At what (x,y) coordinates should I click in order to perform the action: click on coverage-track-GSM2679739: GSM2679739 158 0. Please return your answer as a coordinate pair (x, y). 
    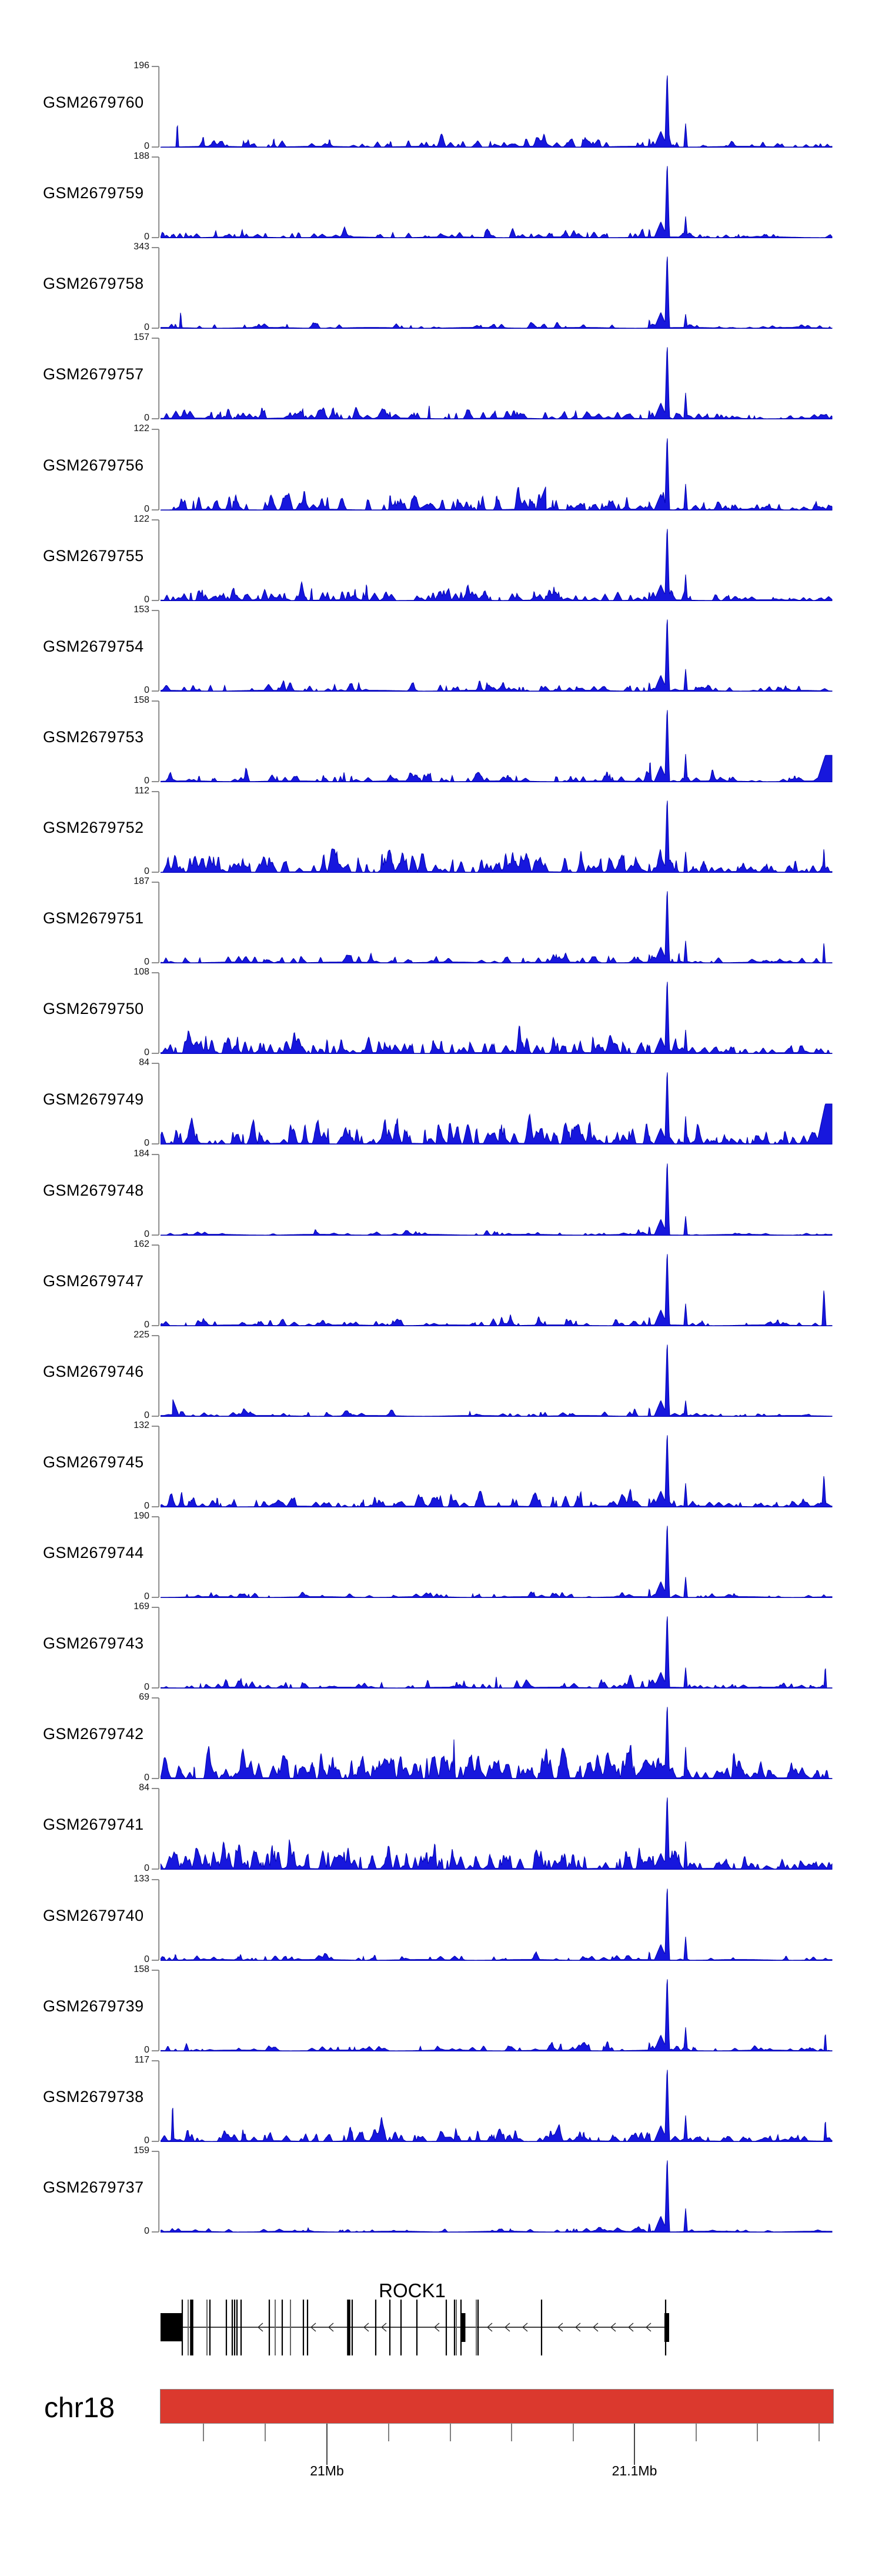
    Looking at the image, I should click on (441, 2012).